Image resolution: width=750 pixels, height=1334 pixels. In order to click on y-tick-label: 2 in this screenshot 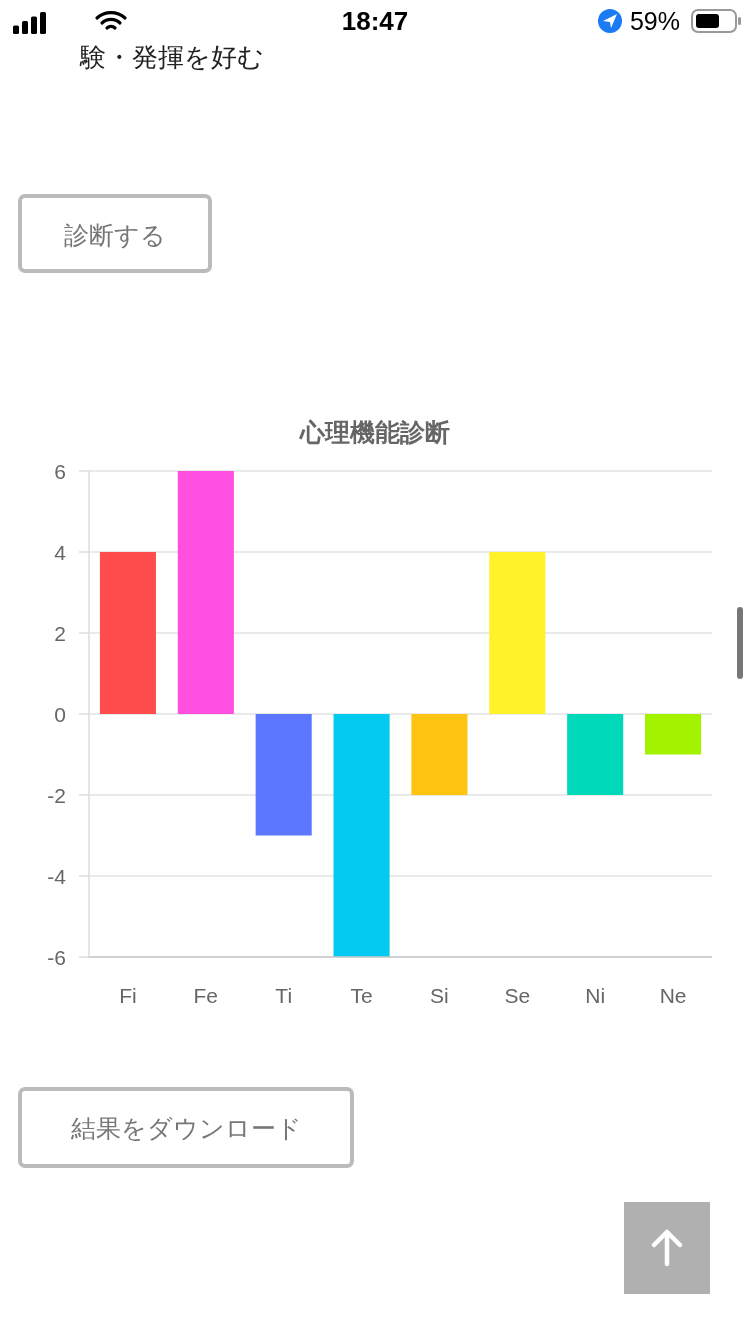, I will do `click(60, 633)`.